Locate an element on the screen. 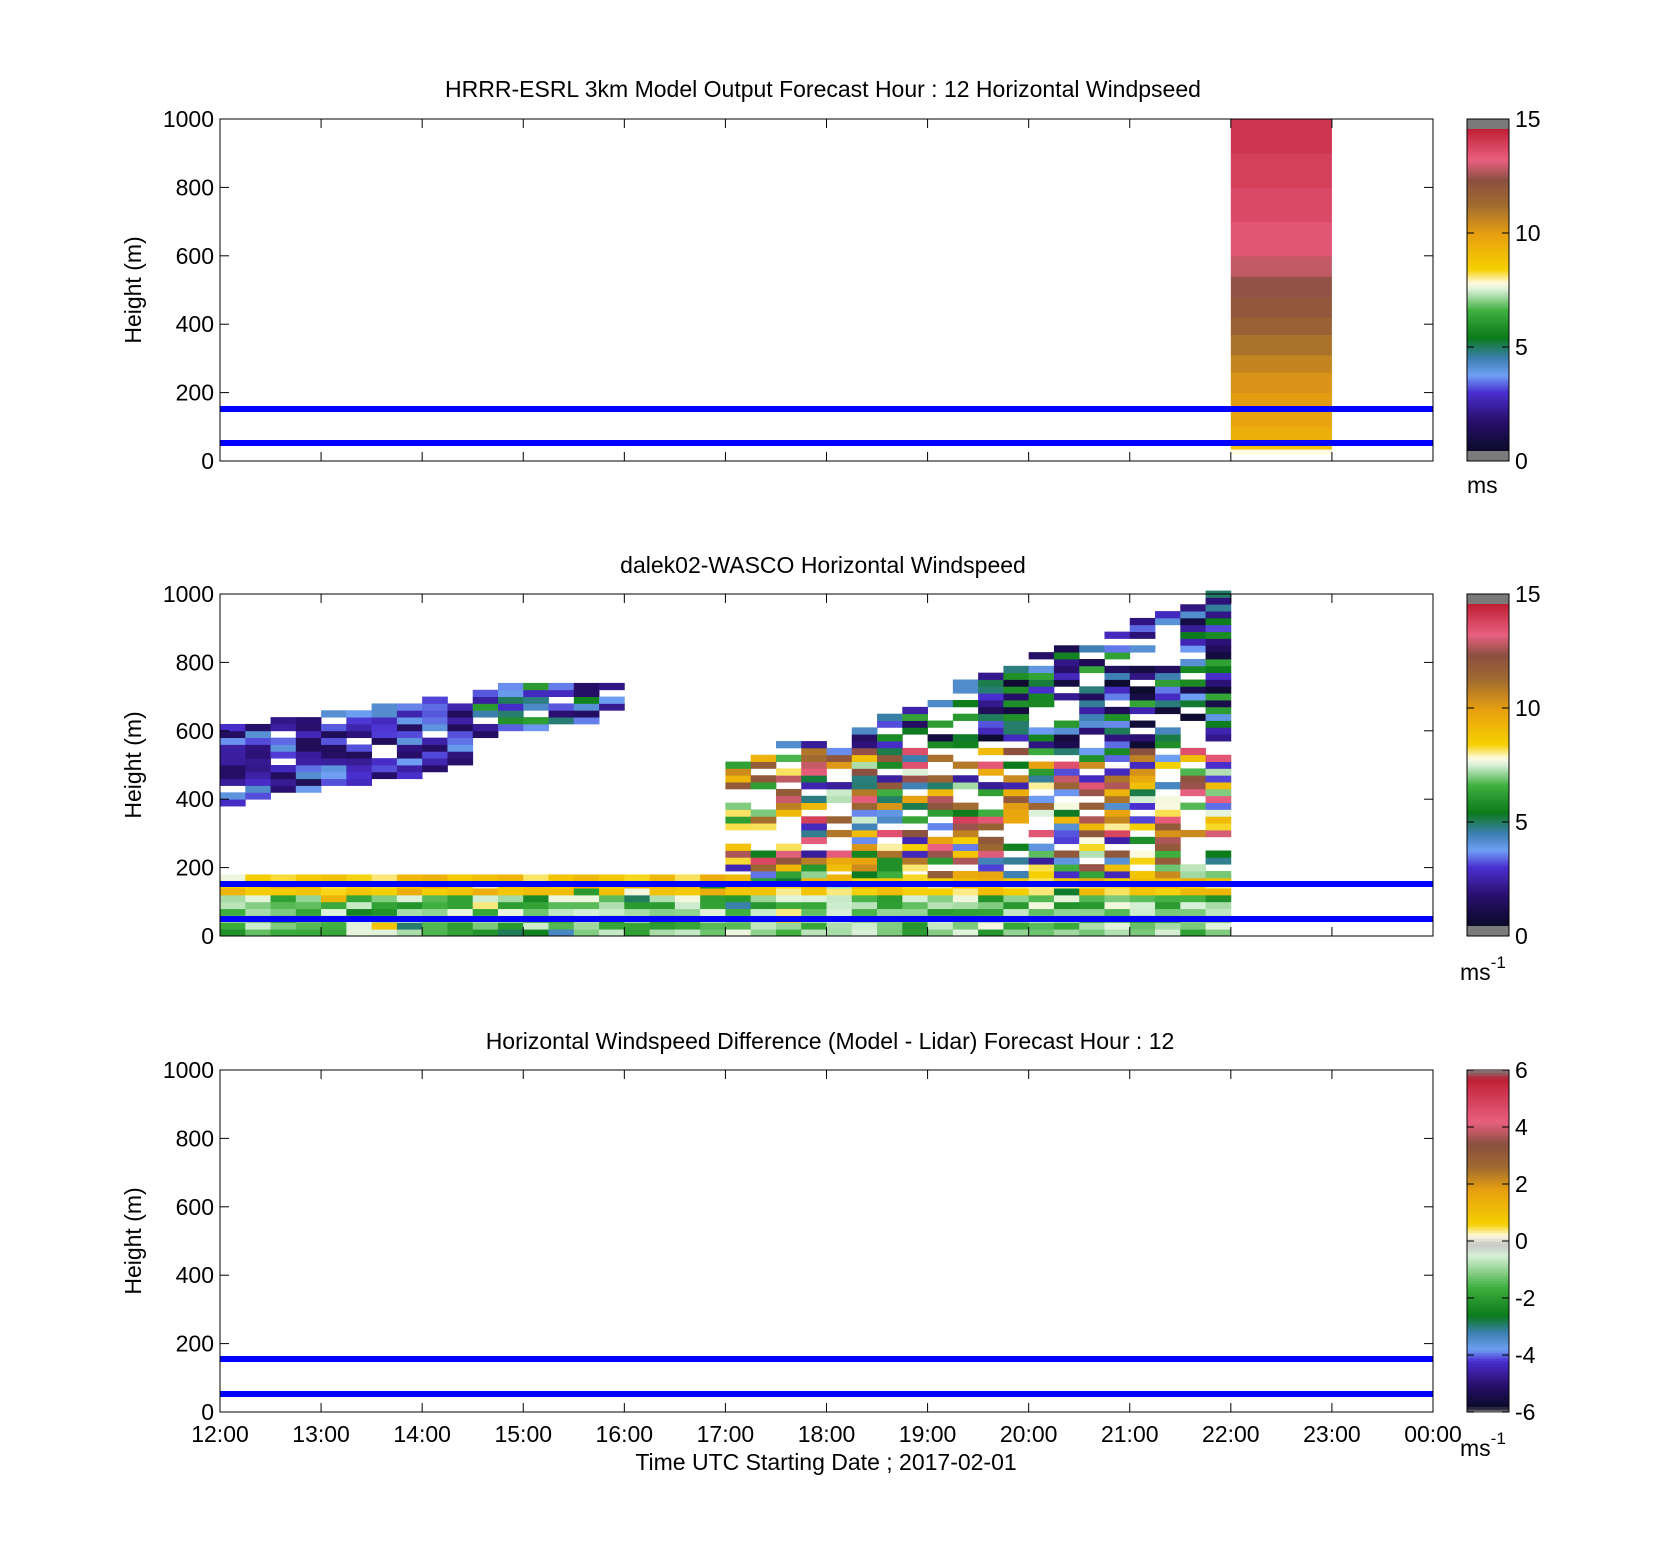  colorbar-tick-label: 10 is located at coordinates (1528, 233).